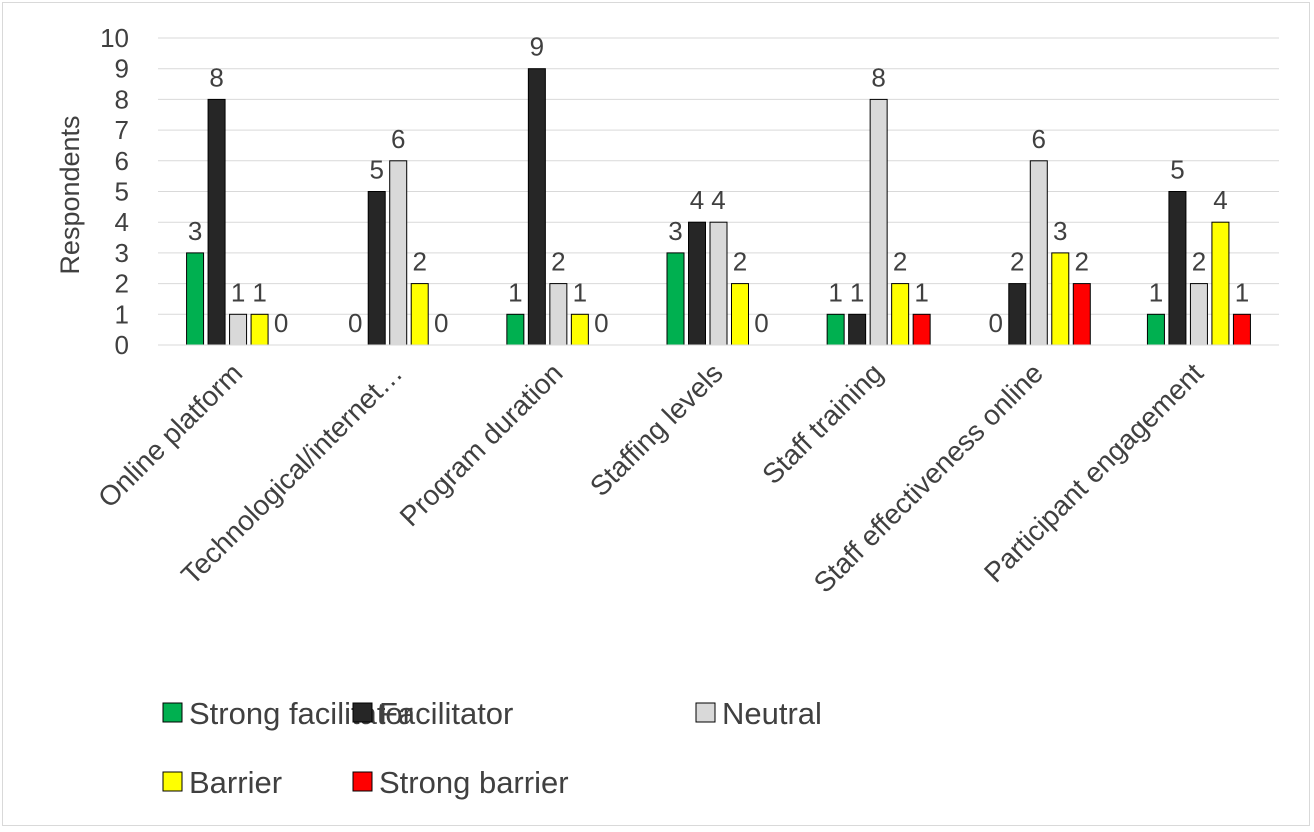 This screenshot has width=1314, height=832. I want to click on legend-label: Strong facilitator, so click(301, 713).